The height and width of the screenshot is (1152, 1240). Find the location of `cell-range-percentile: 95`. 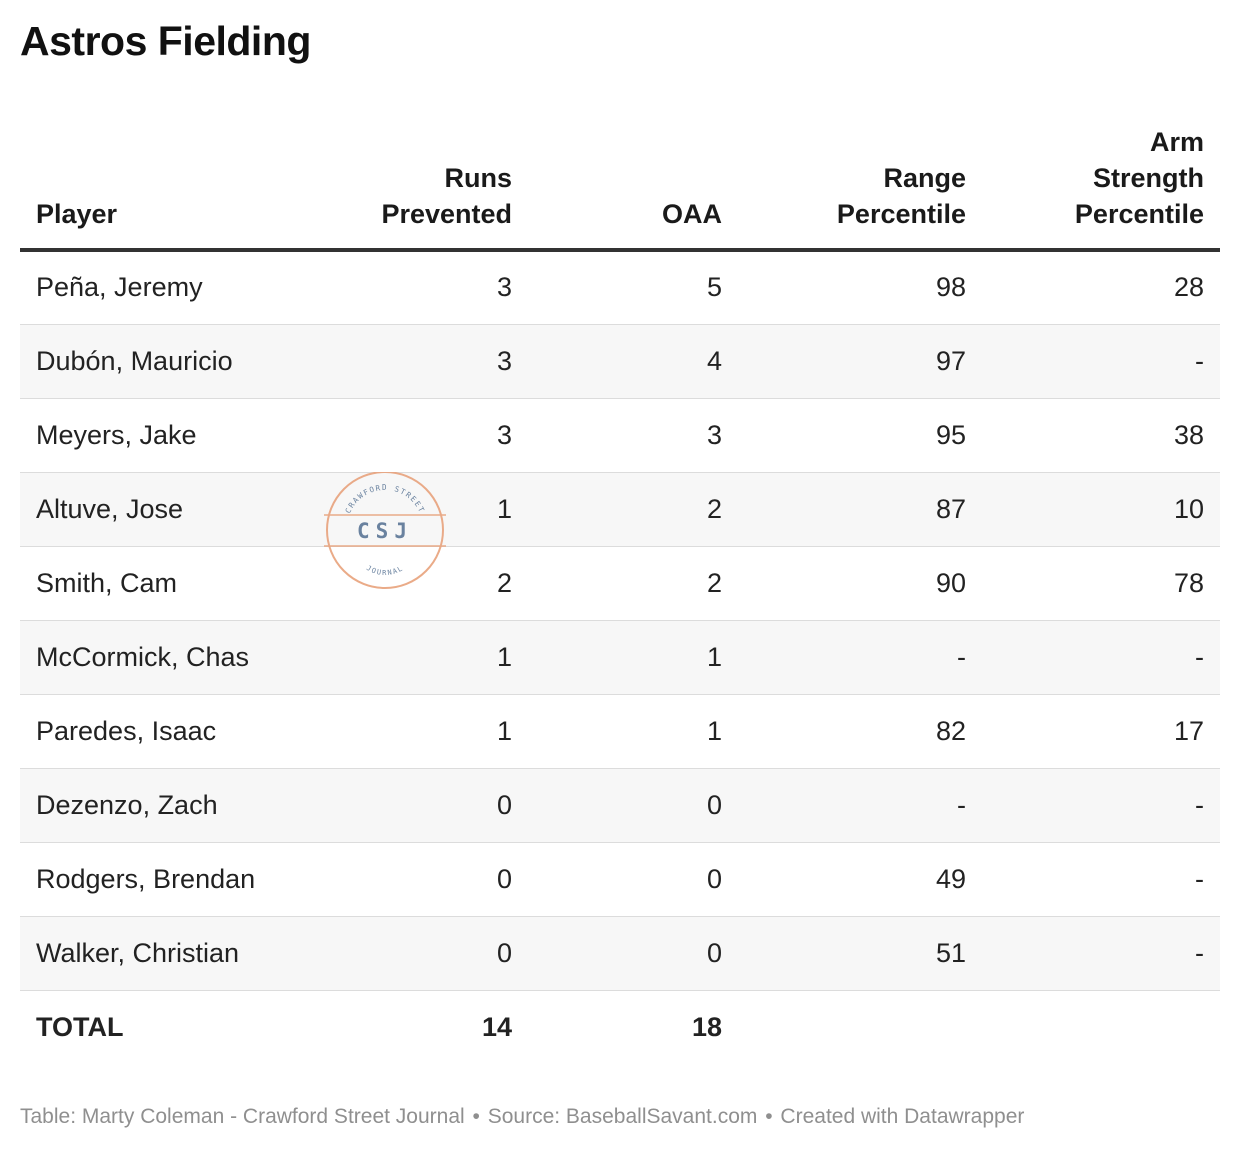

cell-range-percentile: 95 is located at coordinates (860, 435).